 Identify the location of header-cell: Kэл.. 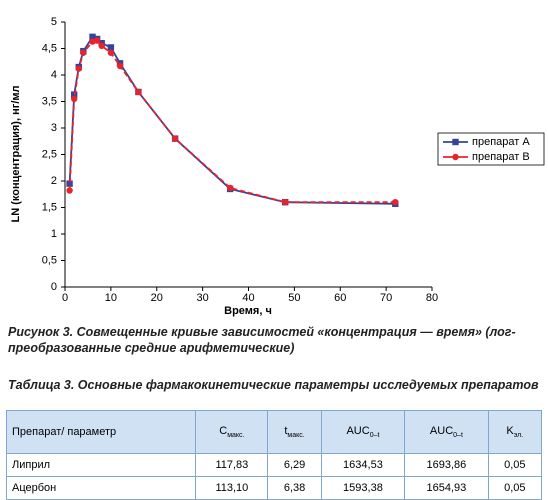
(515, 432).